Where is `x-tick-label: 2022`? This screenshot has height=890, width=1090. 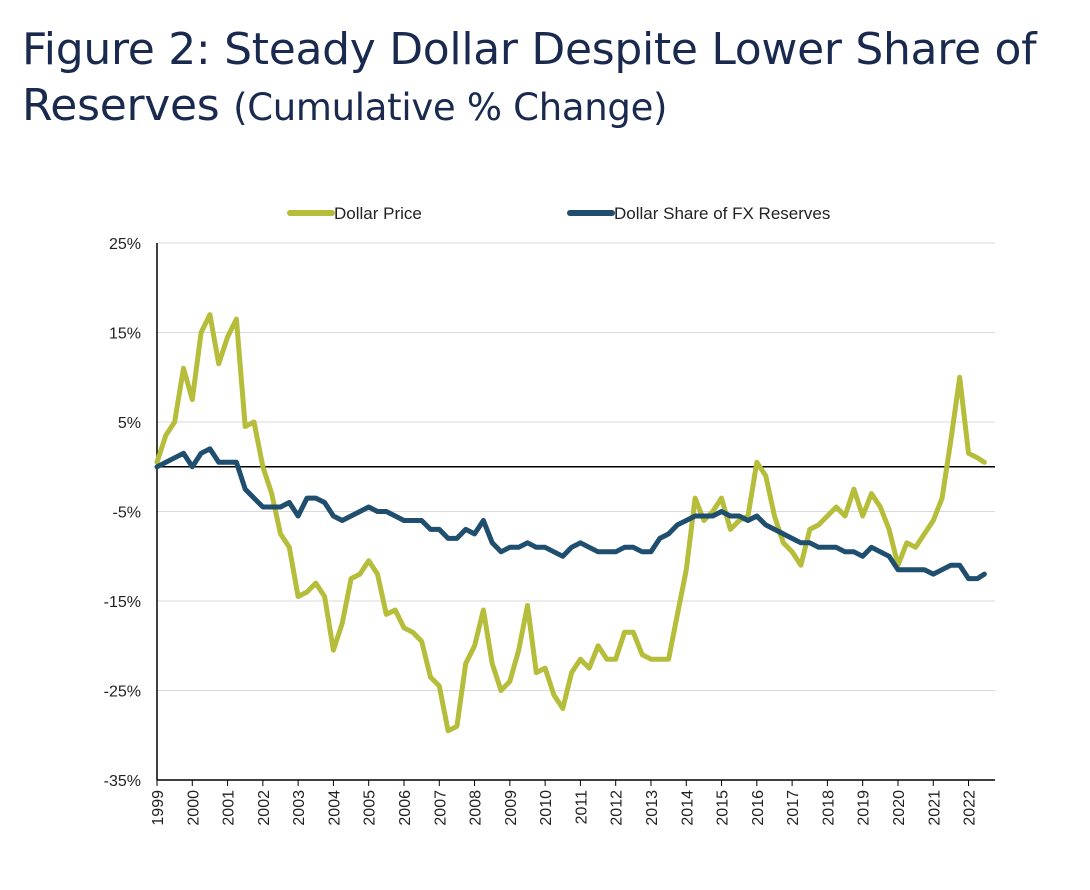
x-tick-label: 2022 is located at coordinates (970, 808).